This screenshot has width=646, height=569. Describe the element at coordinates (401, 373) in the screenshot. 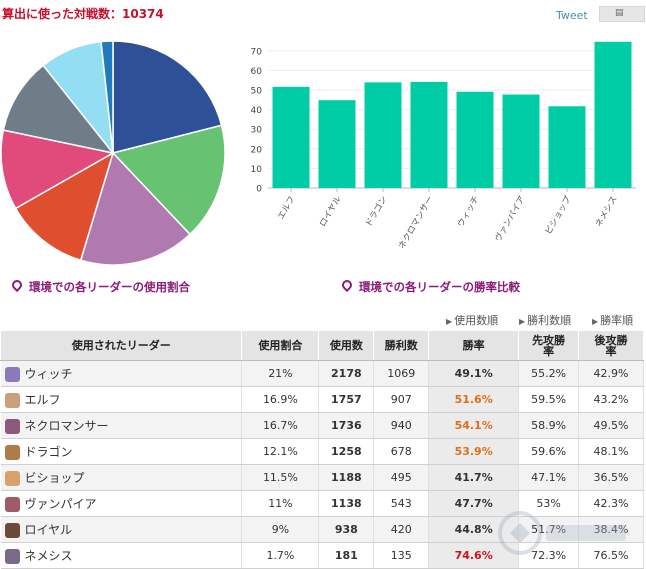

I see `wins-cell: 1069` at that location.